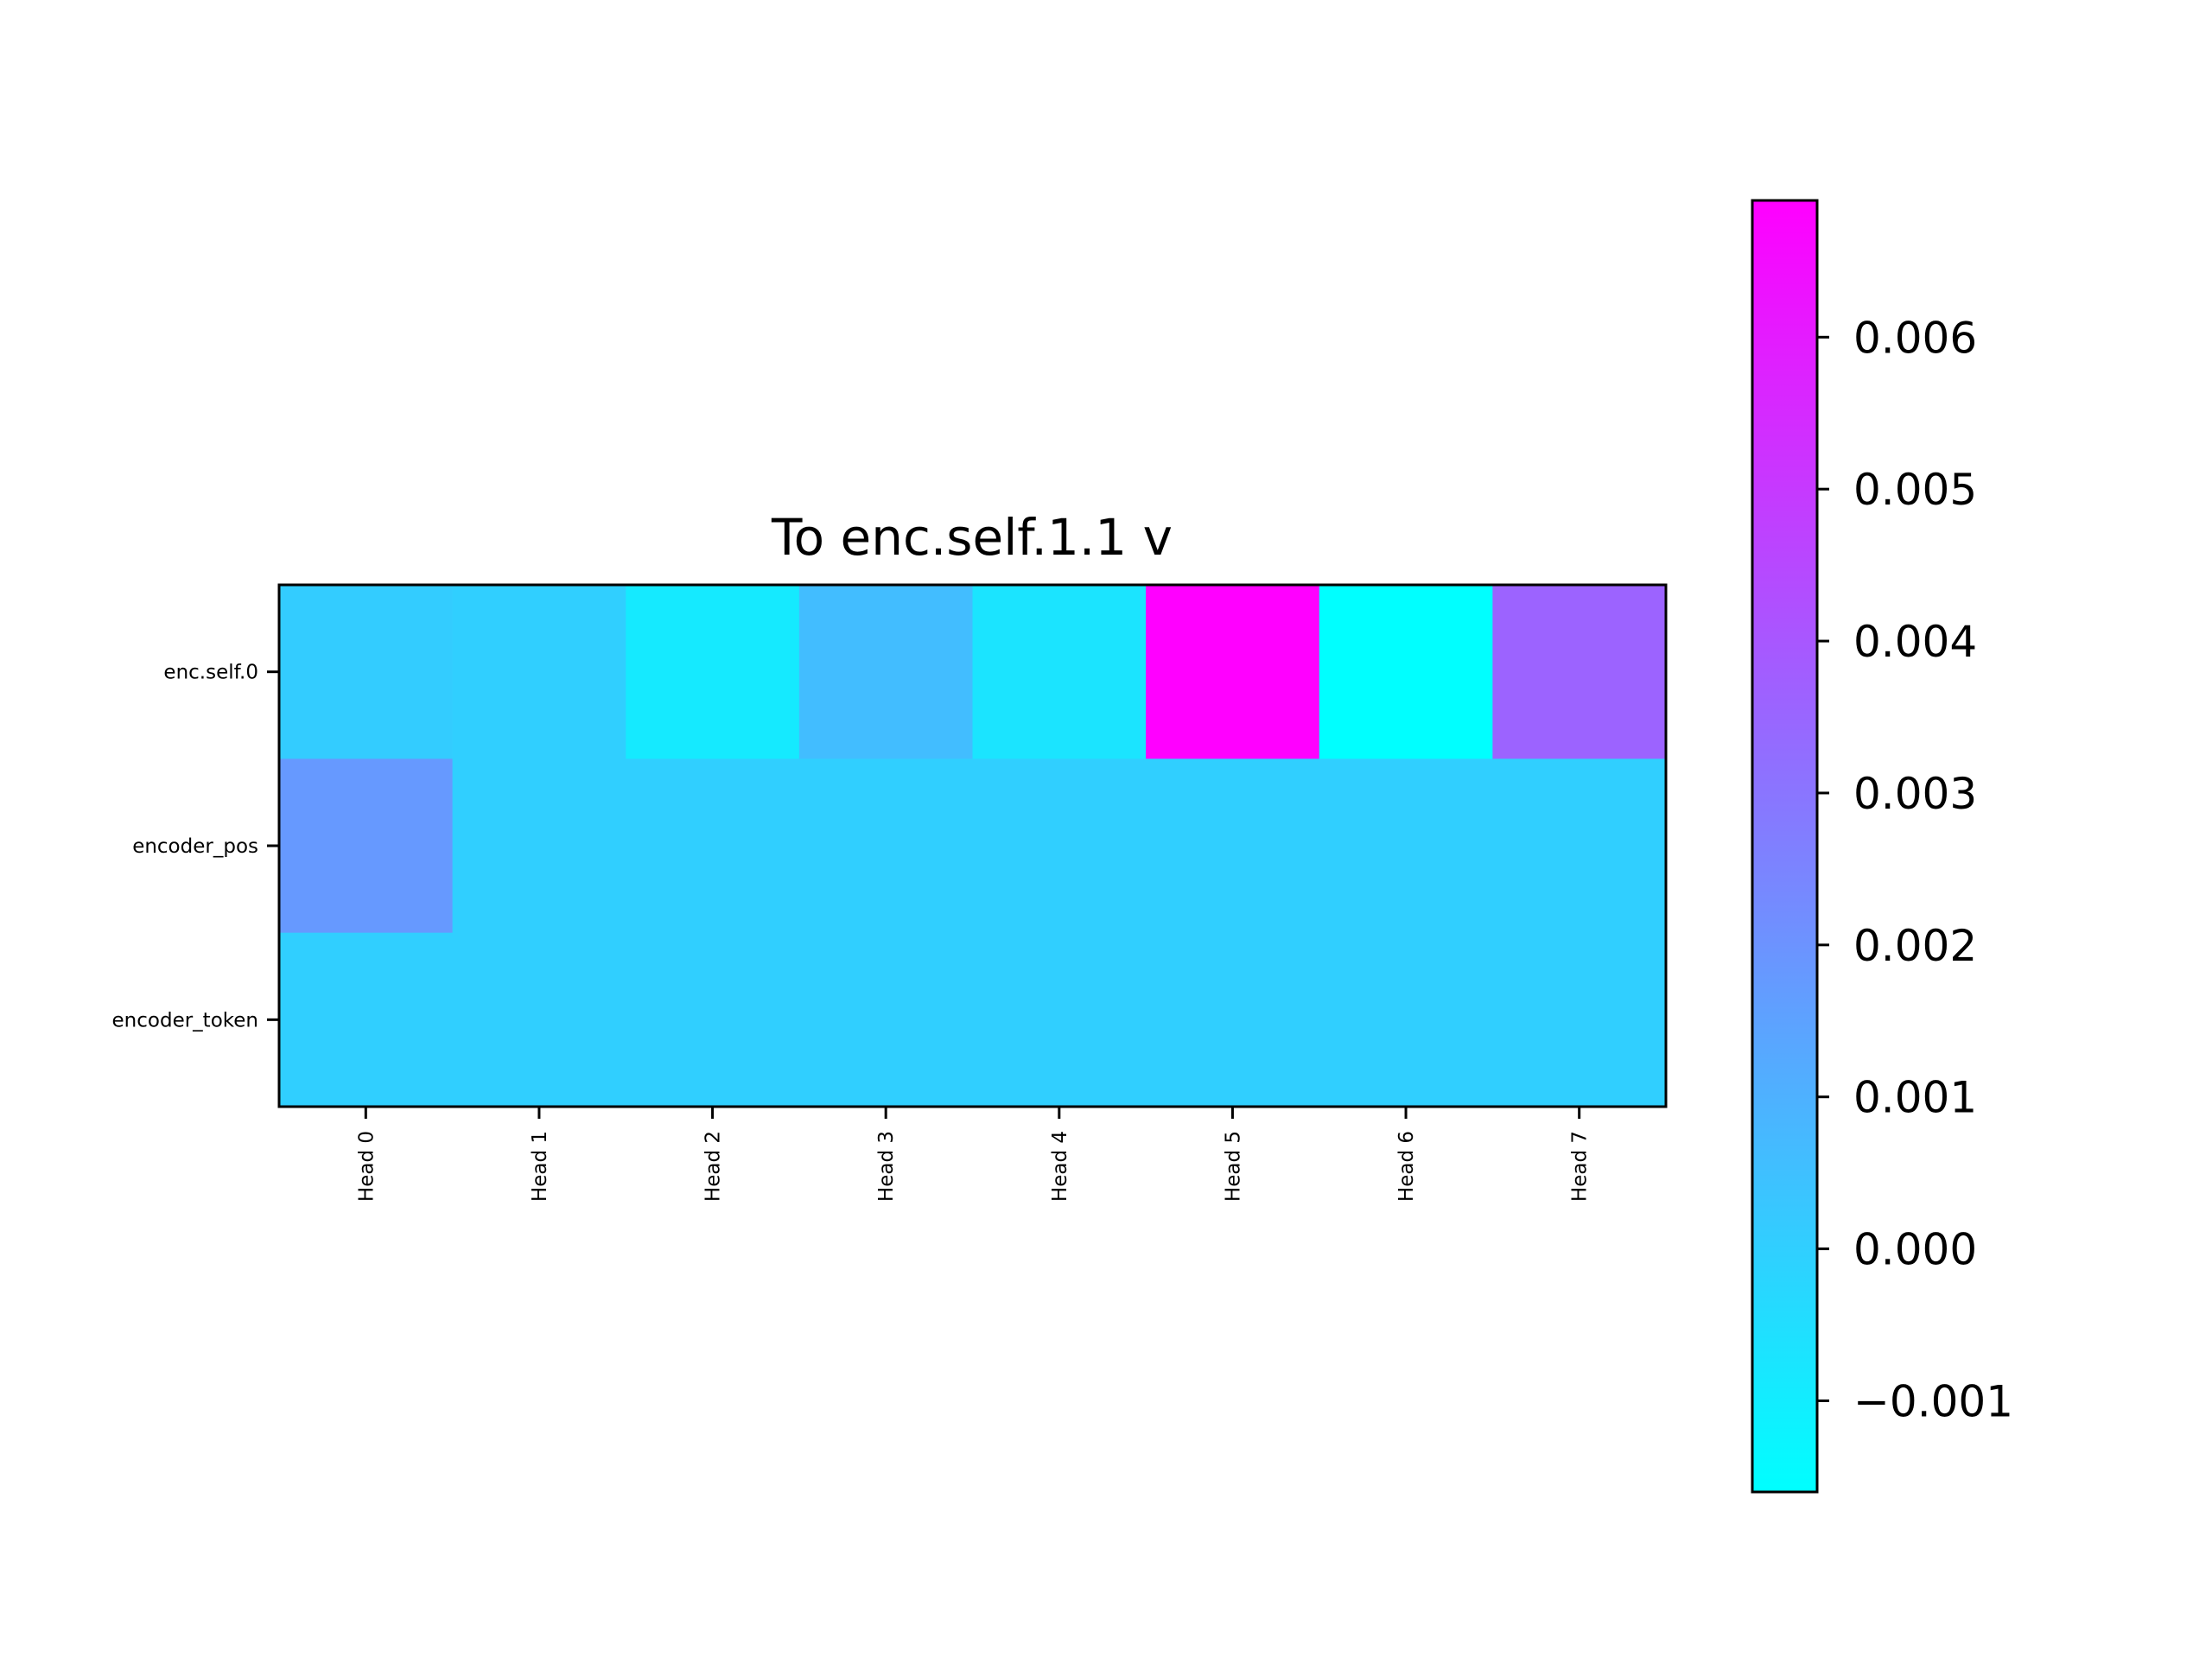 This screenshot has height=1663, width=2212. Describe the element at coordinates (1915, 338) in the screenshot. I see `colorbar-tick-label: 0.006` at that location.